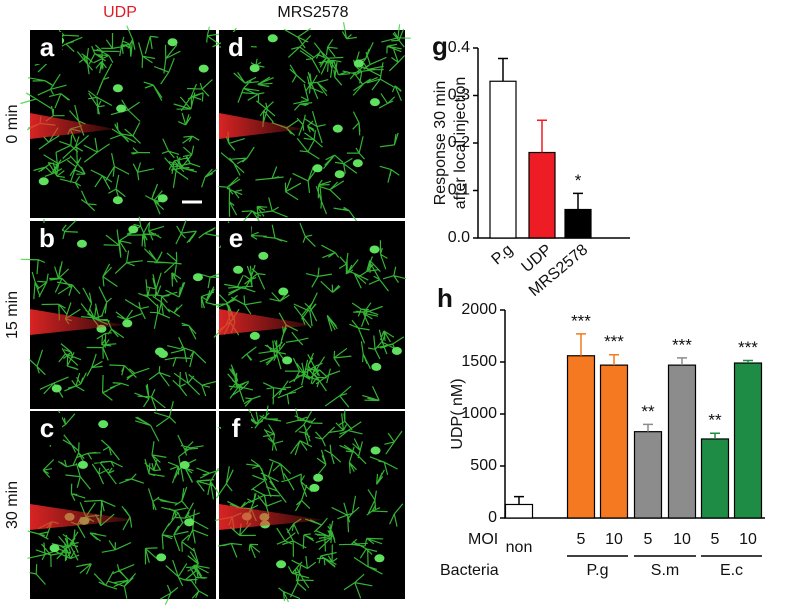 Image resolution: width=787 pixels, height=611 pixels. Describe the element at coordinates (445, 298) in the screenshot. I see `panel-letter: h` at that location.